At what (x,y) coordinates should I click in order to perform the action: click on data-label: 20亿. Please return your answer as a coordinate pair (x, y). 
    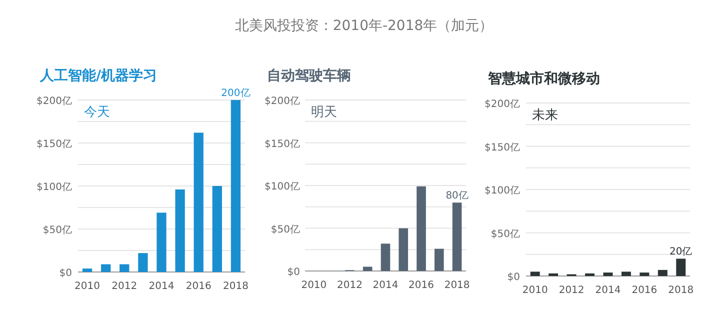
    Looking at the image, I should click on (681, 252).